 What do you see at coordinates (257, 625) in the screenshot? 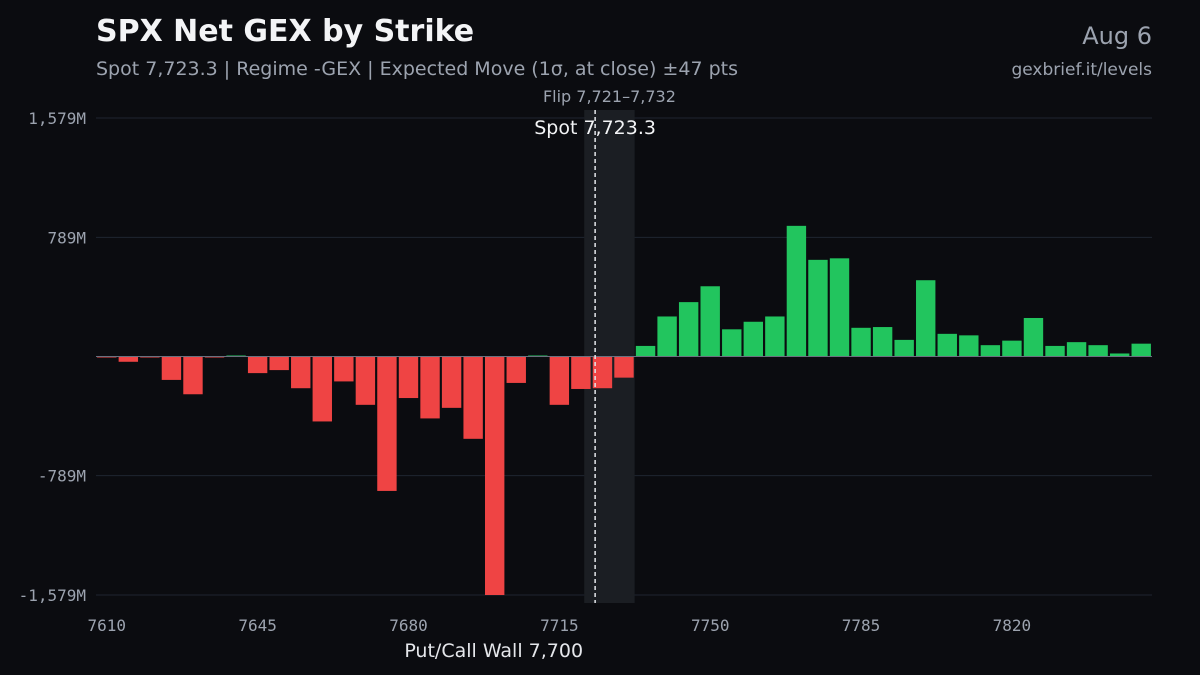
I see `x-tick-label: 7645` at bounding box center [257, 625].